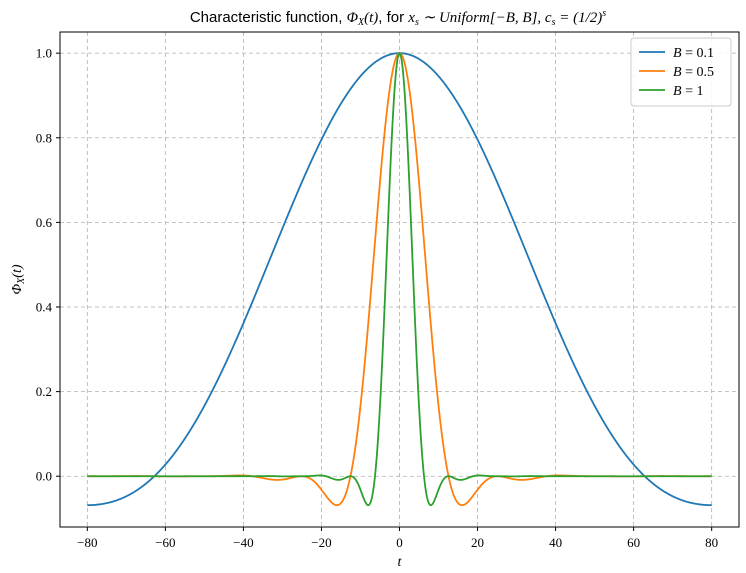 The width and height of the screenshot is (746, 573). I want to click on x-tick-label: −20, so click(321, 542).